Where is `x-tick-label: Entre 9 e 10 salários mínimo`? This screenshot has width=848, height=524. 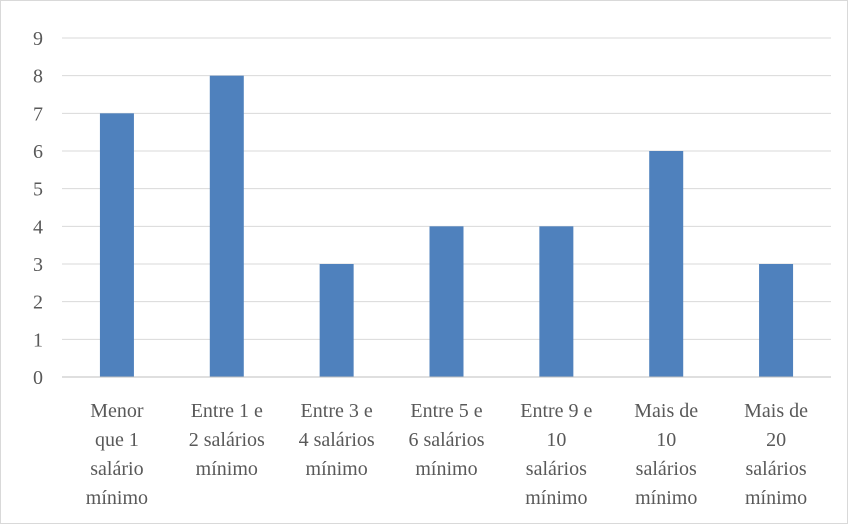 x-tick-label: Entre 9 e 10 salários mínimo is located at coordinates (556, 454).